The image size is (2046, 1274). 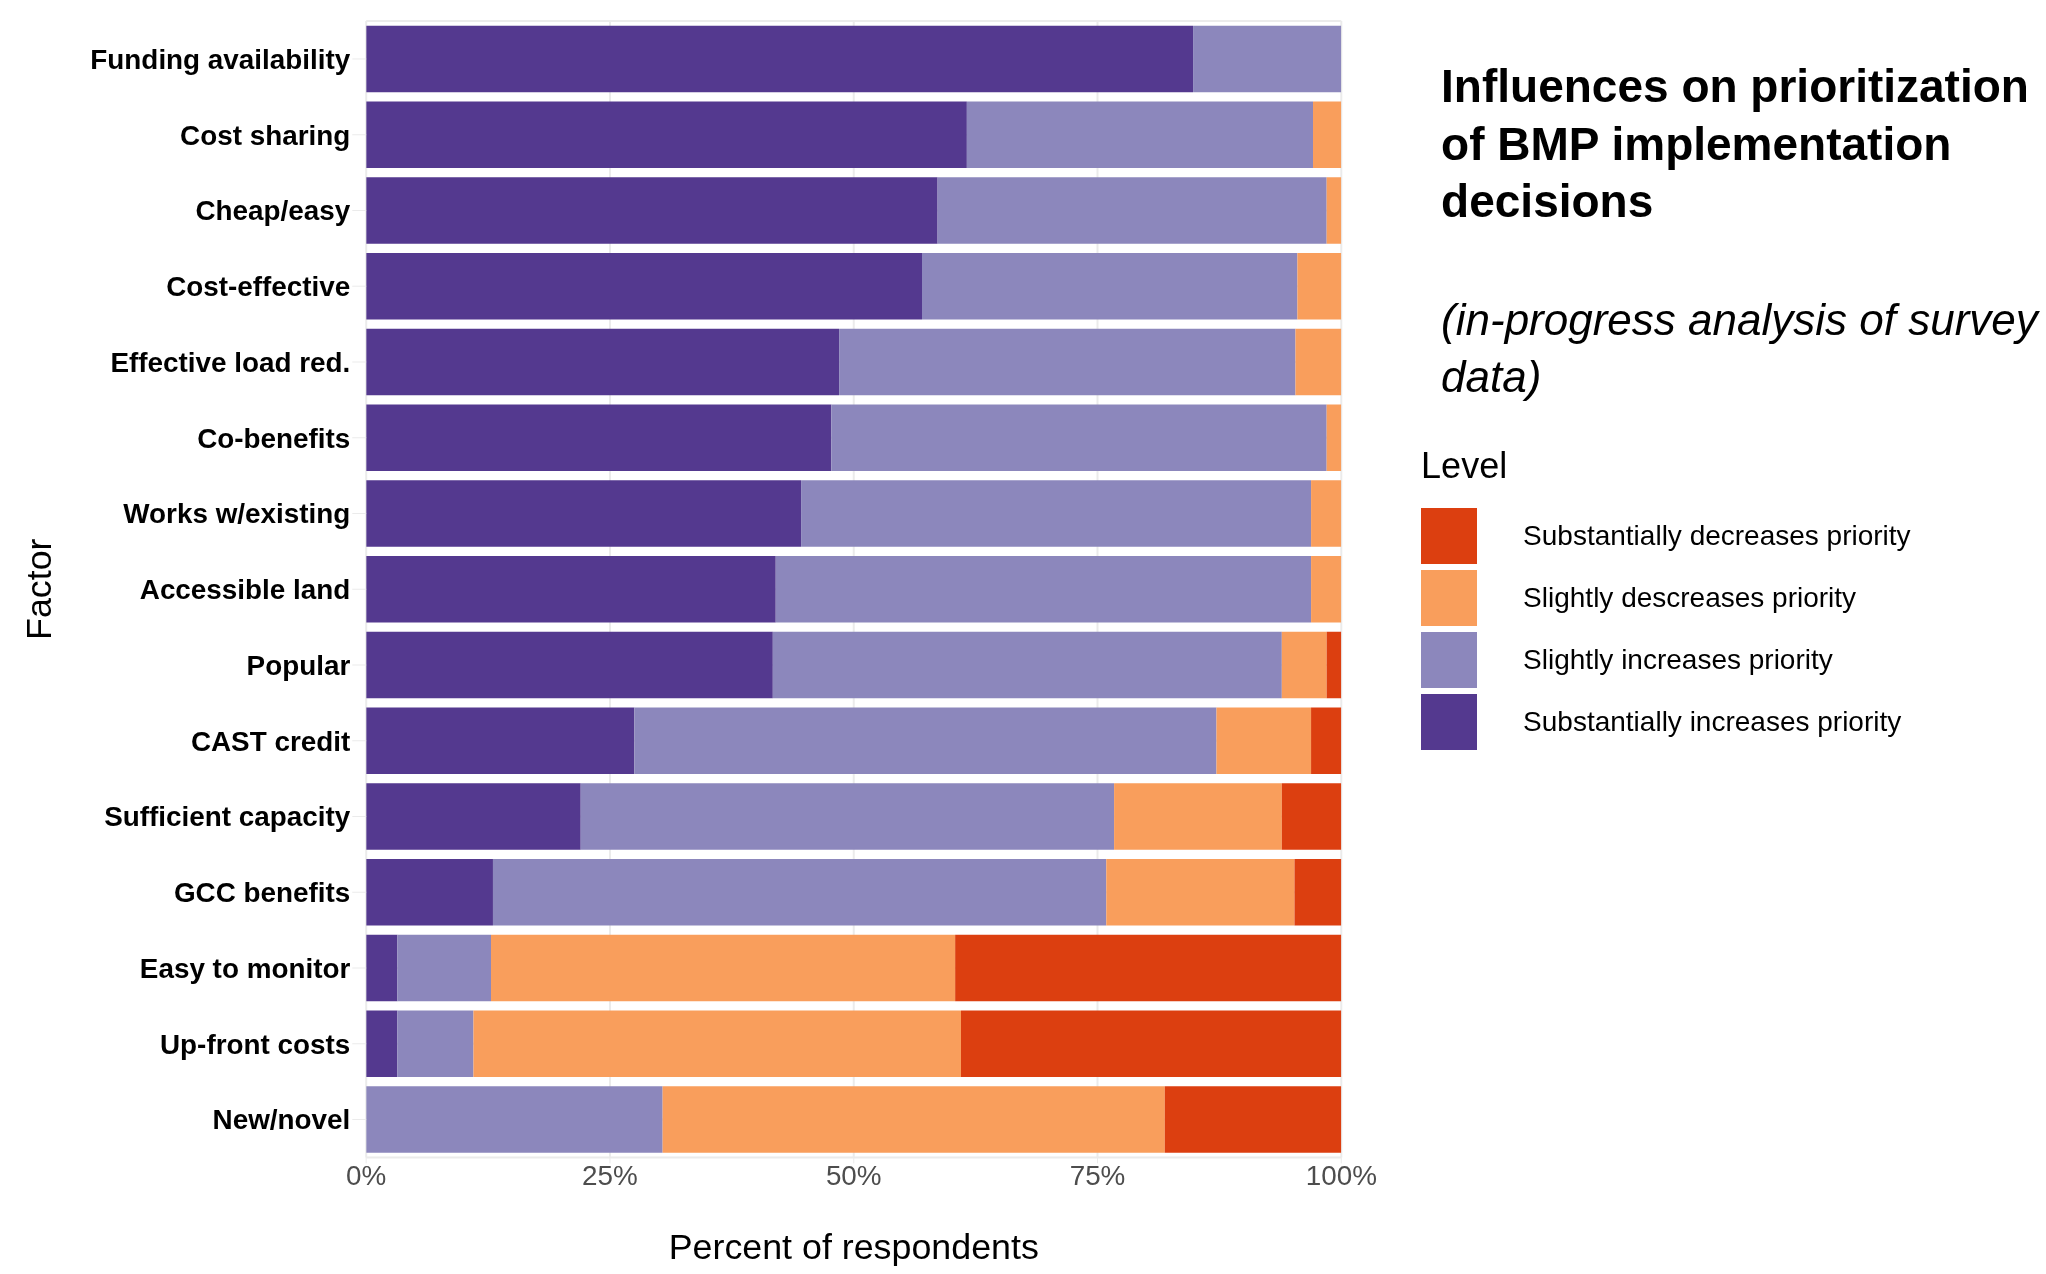 I want to click on y-tick-label: New/novel, so click(x=281, y=1120).